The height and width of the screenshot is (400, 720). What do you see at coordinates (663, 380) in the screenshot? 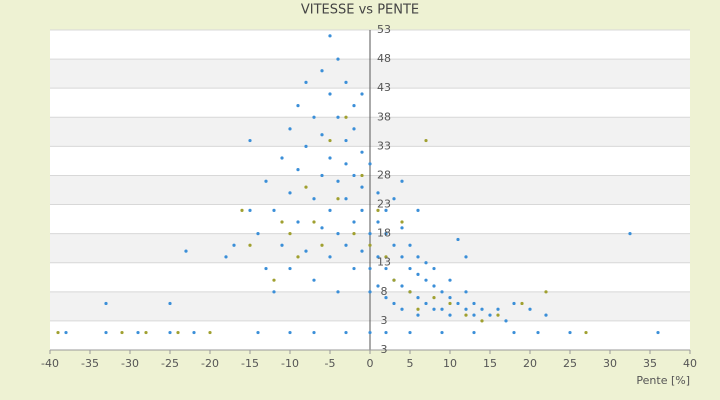
I see `x-axis-label: Pente [%]` at bounding box center [663, 380].